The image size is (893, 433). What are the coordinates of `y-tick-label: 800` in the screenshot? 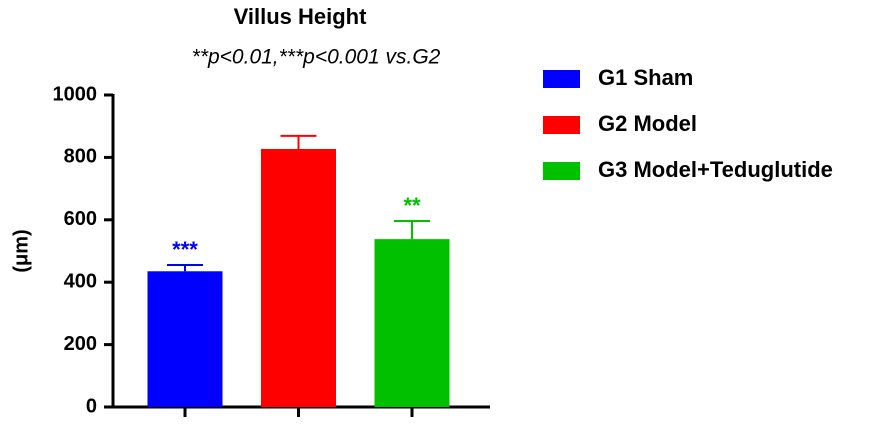 It's located at (80, 157).